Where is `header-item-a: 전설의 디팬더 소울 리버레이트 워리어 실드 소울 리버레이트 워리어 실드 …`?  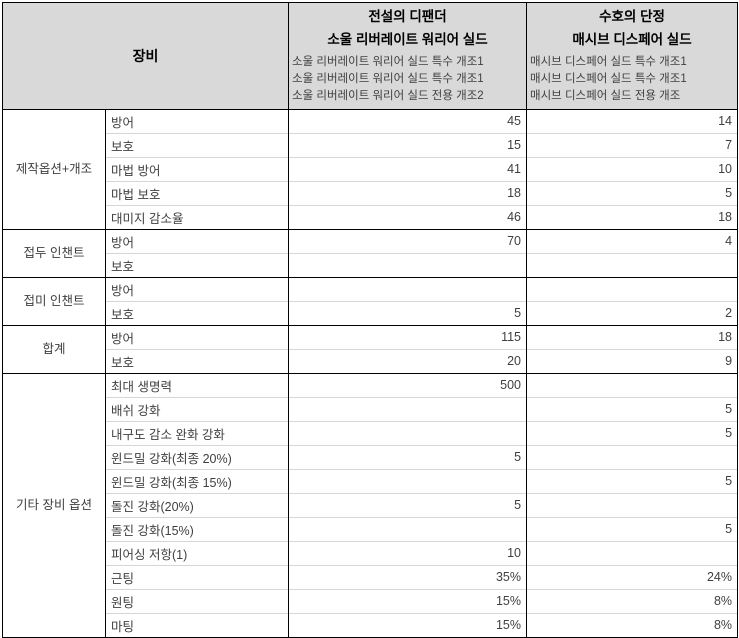 header-item-a: 전설의 디팬더 소울 리버레이트 워리어 실드 소울 리버레이트 워리어 실드 … is located at coordinates (408, 56).